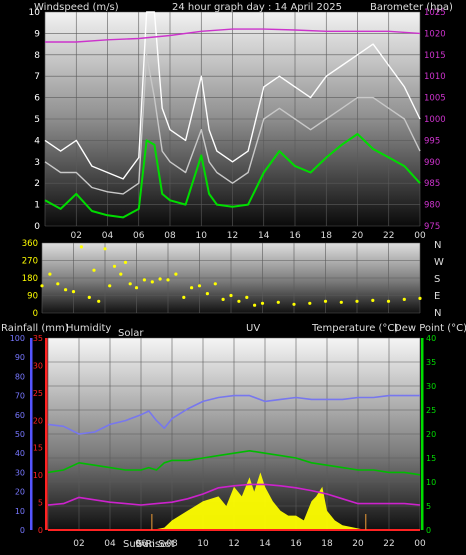  What do you see at coordinates (295, 236) in the screenshot?
I see `time-tick-label: 16` at bounding box center [295, 236].